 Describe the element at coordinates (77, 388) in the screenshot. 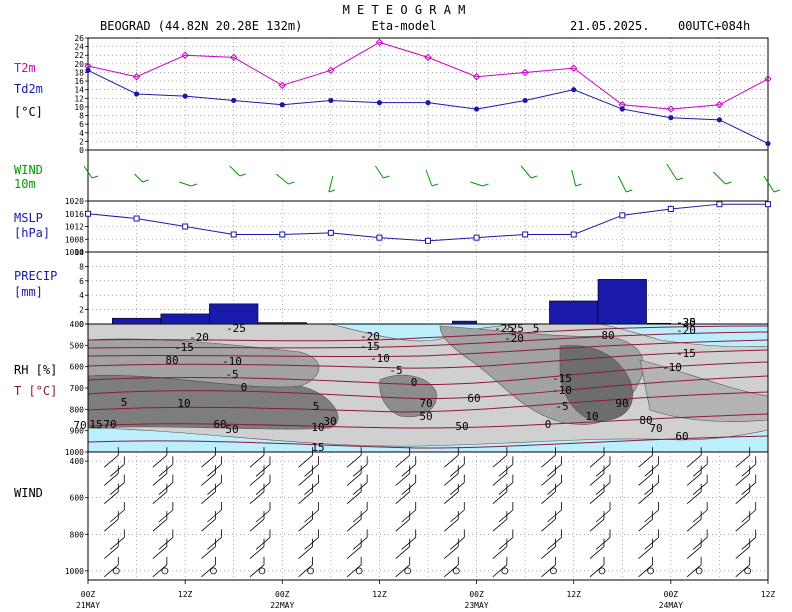

I see `pressure-tick-label: 700` at that location.